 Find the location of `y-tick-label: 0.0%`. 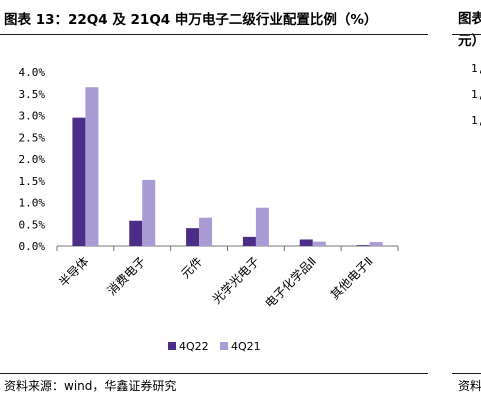

y-tick-label: 0.0% is located at coordinates (32, 246).